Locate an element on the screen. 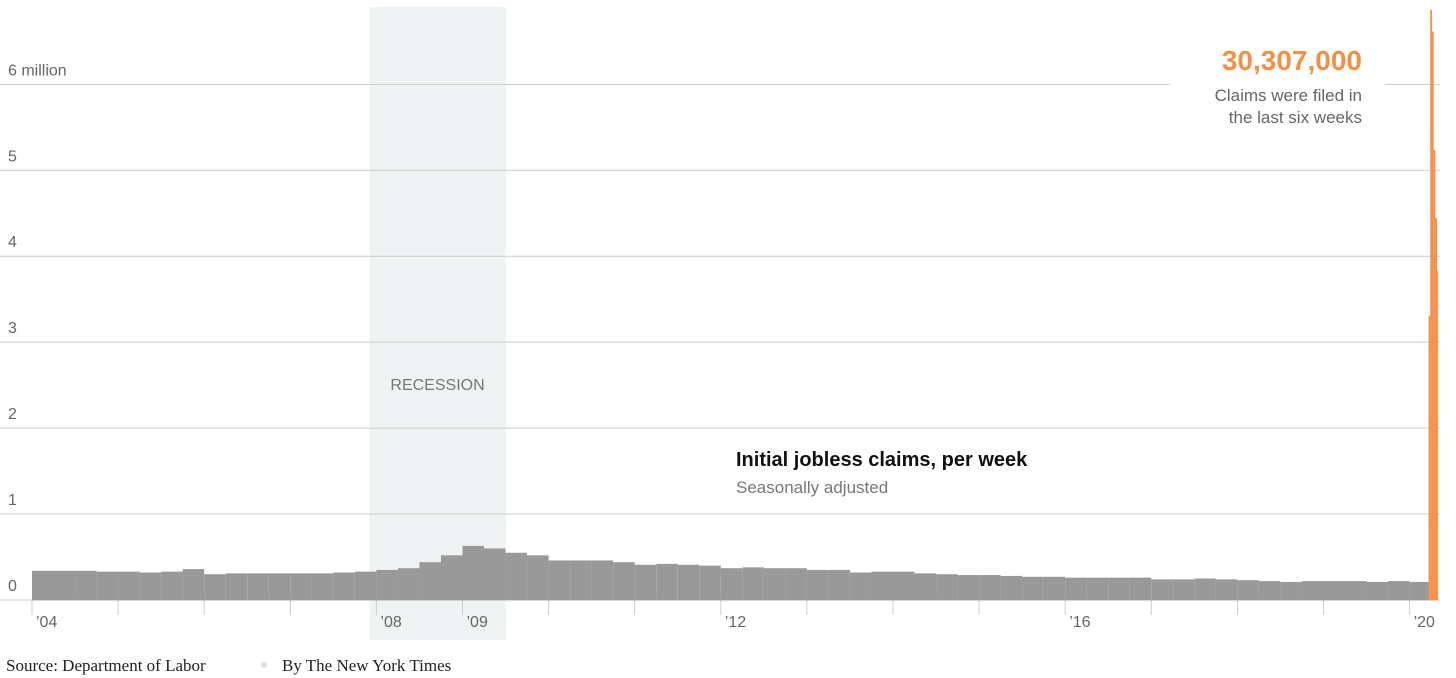 This screenshot has height=678, width=1456. x-tick-label: ’12 is located at coordinates (735, 622).